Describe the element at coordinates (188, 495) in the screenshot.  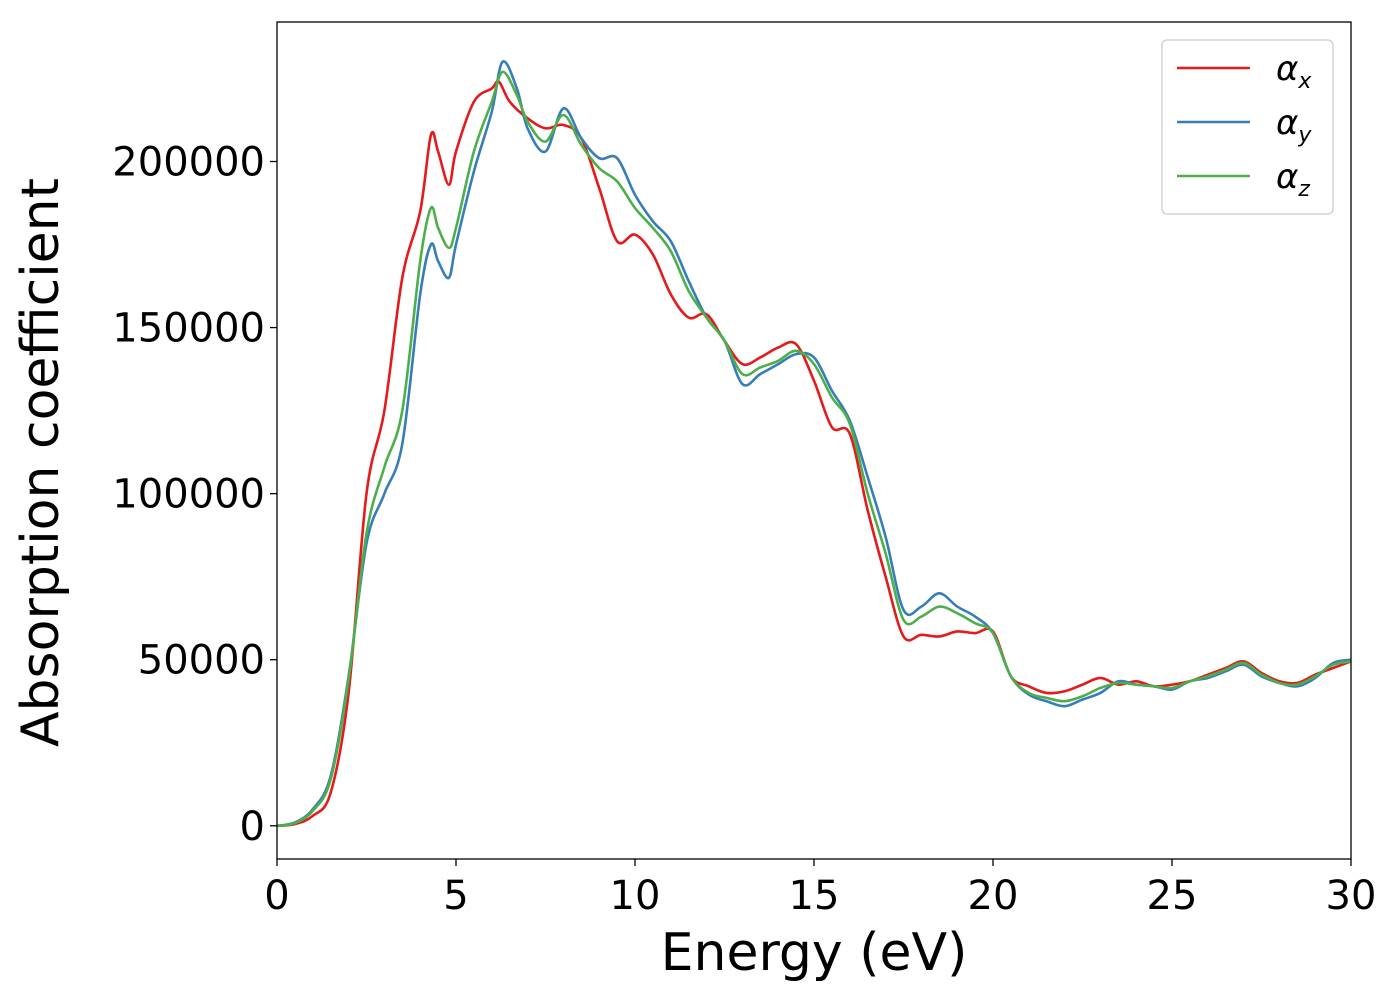
I see `y-tick-label: 100000` at that location.